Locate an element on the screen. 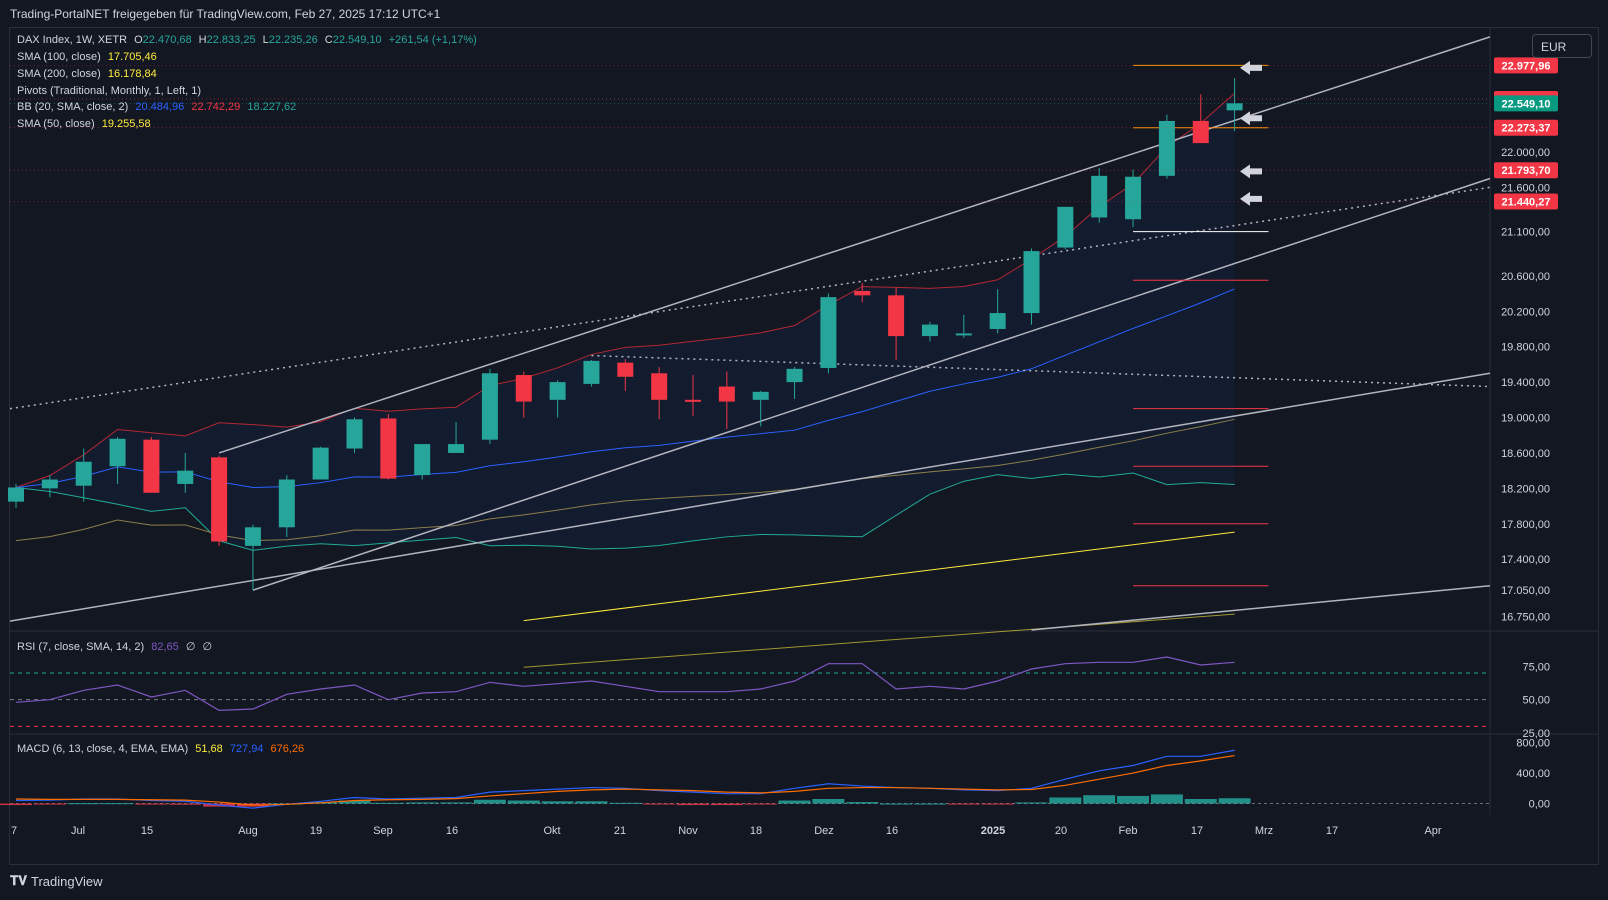  price-tick-label: 20.200,00 is located at coordinates (1525, 312).